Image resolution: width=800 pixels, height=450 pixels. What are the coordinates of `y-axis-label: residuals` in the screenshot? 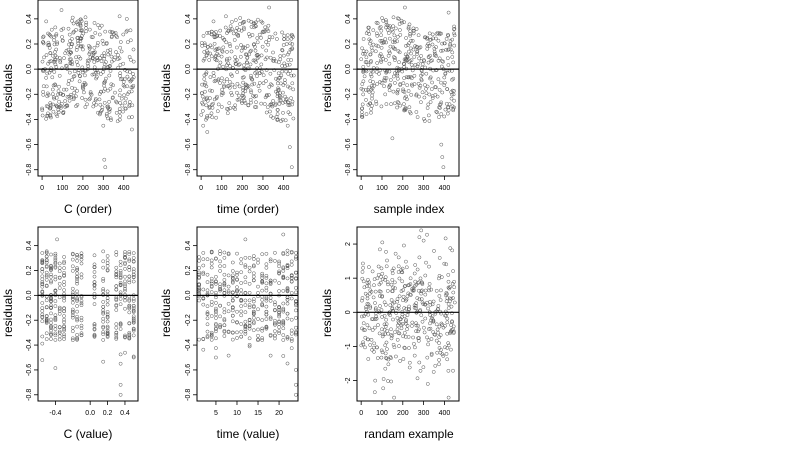 It's located at (166, 313).